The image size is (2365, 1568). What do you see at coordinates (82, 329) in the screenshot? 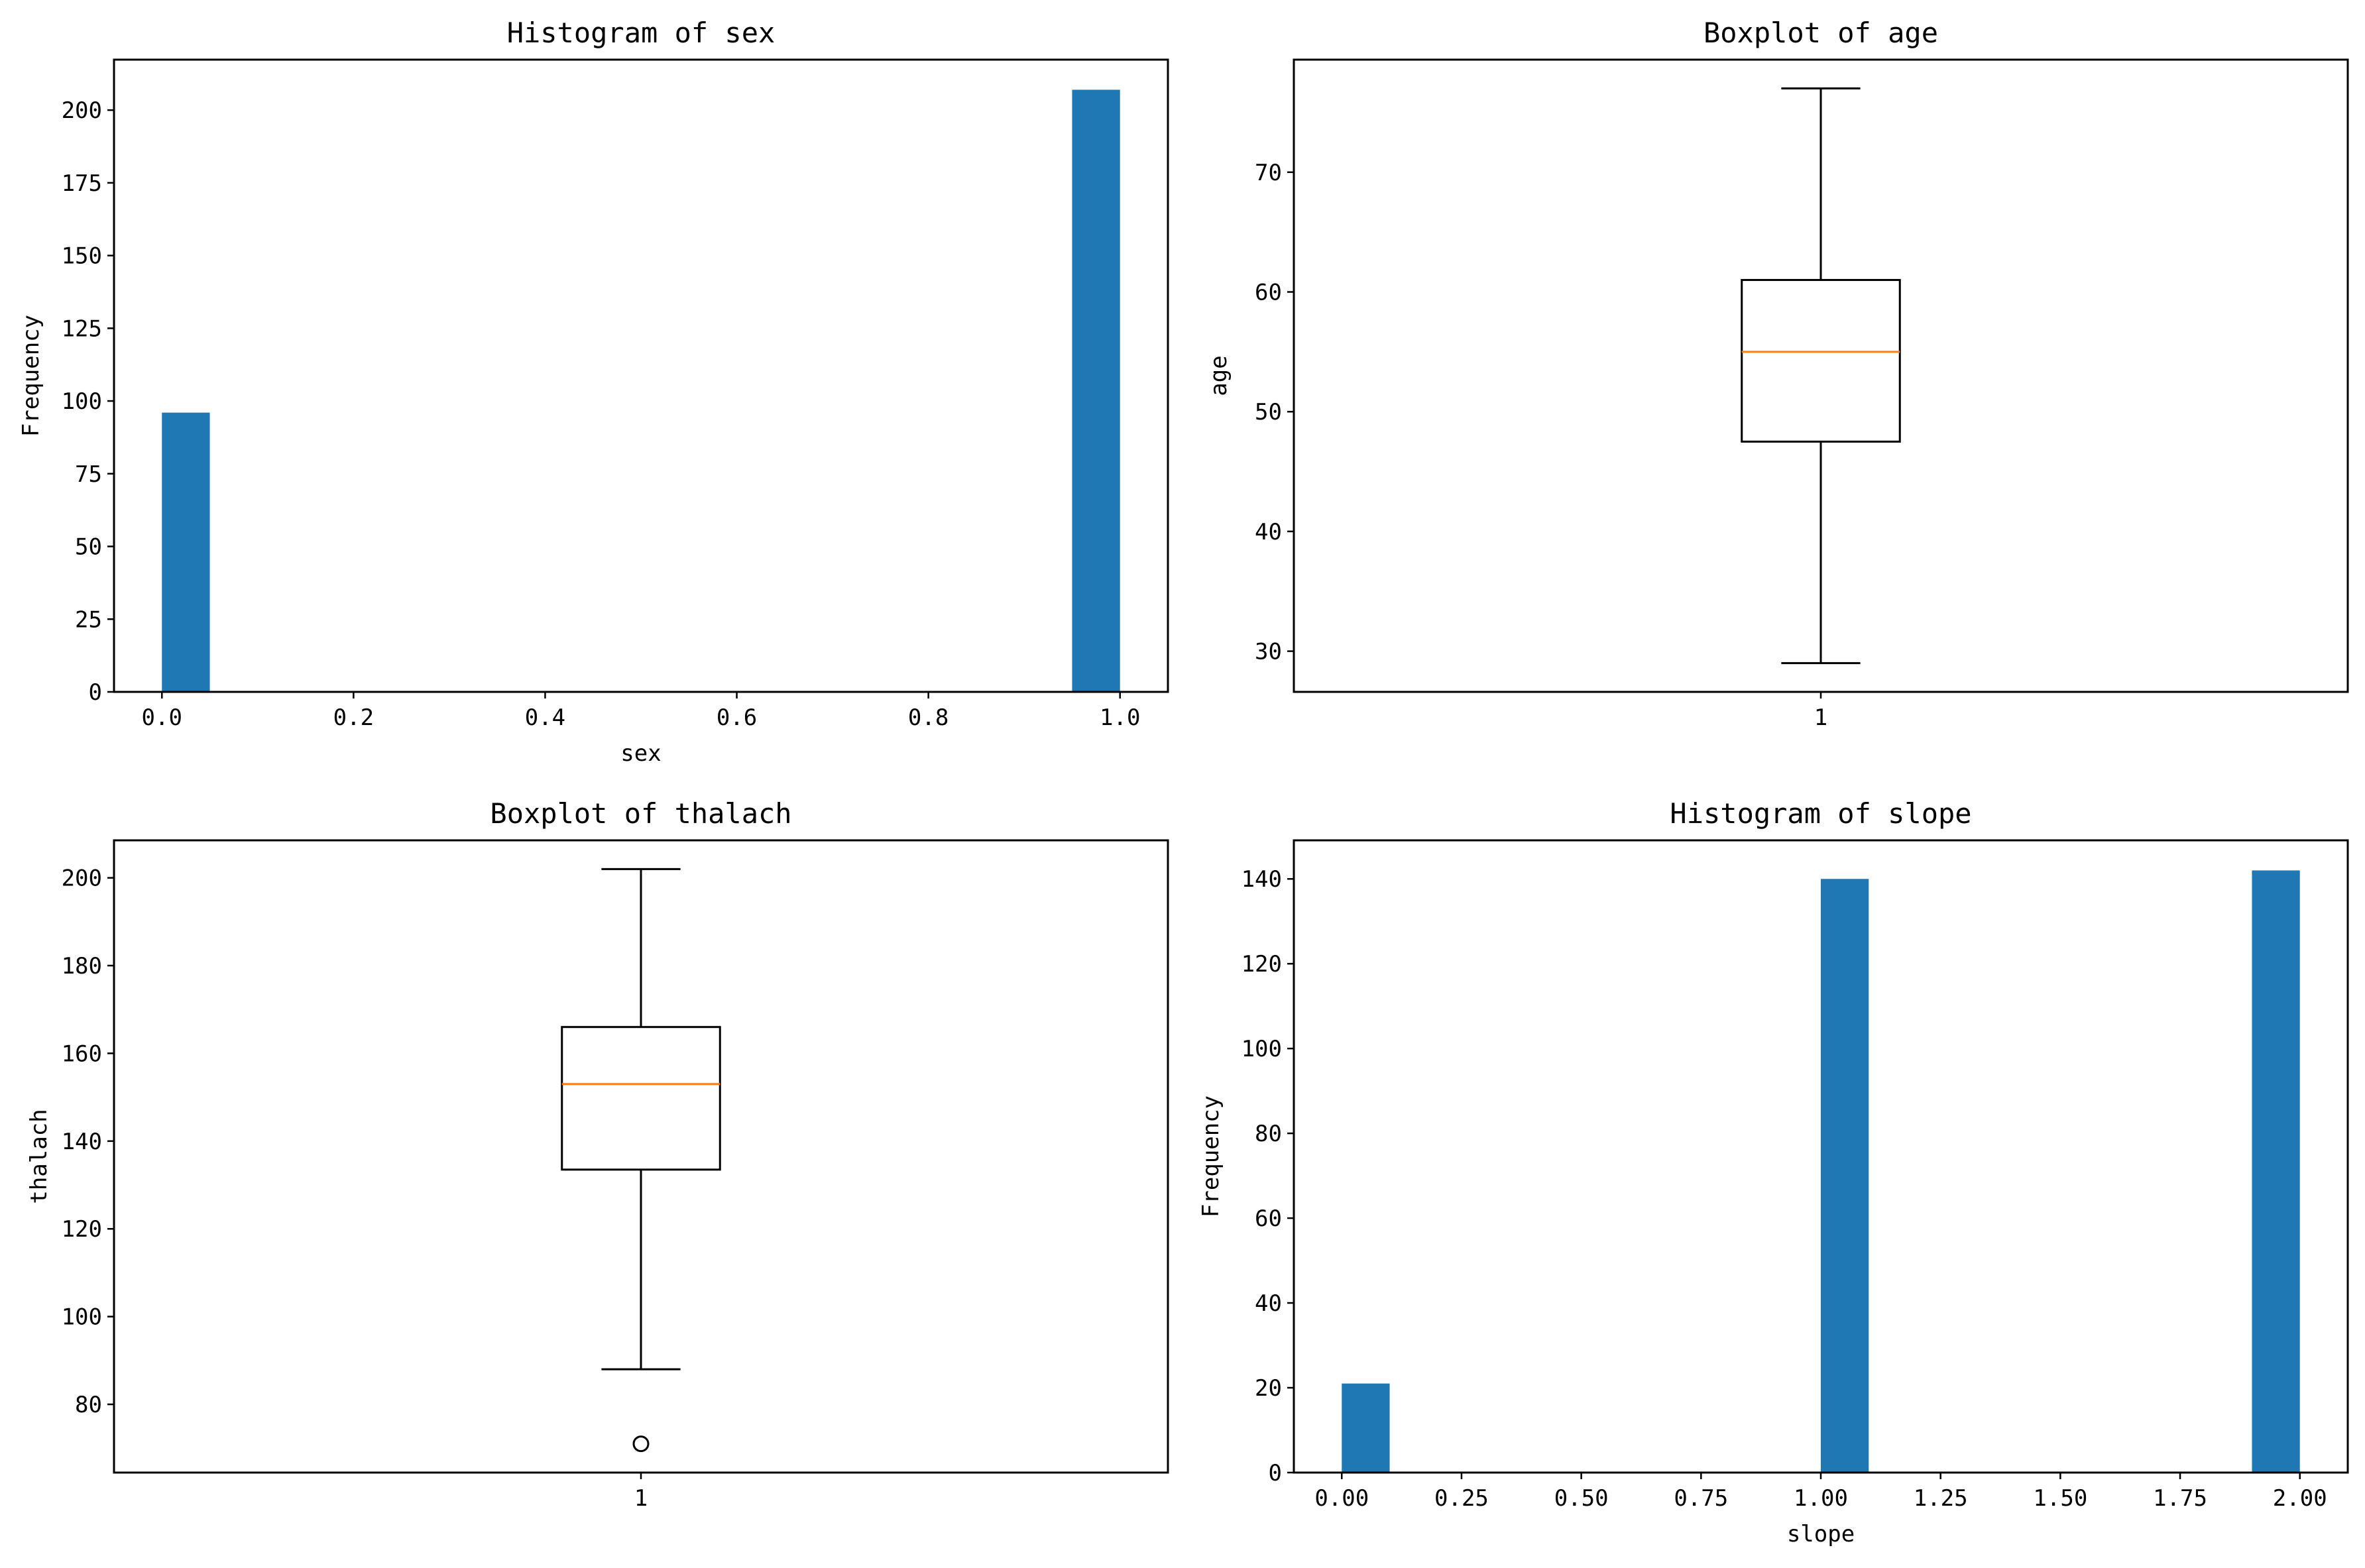
I see `y-tick-label: 125` at bounding box center [82, 329].